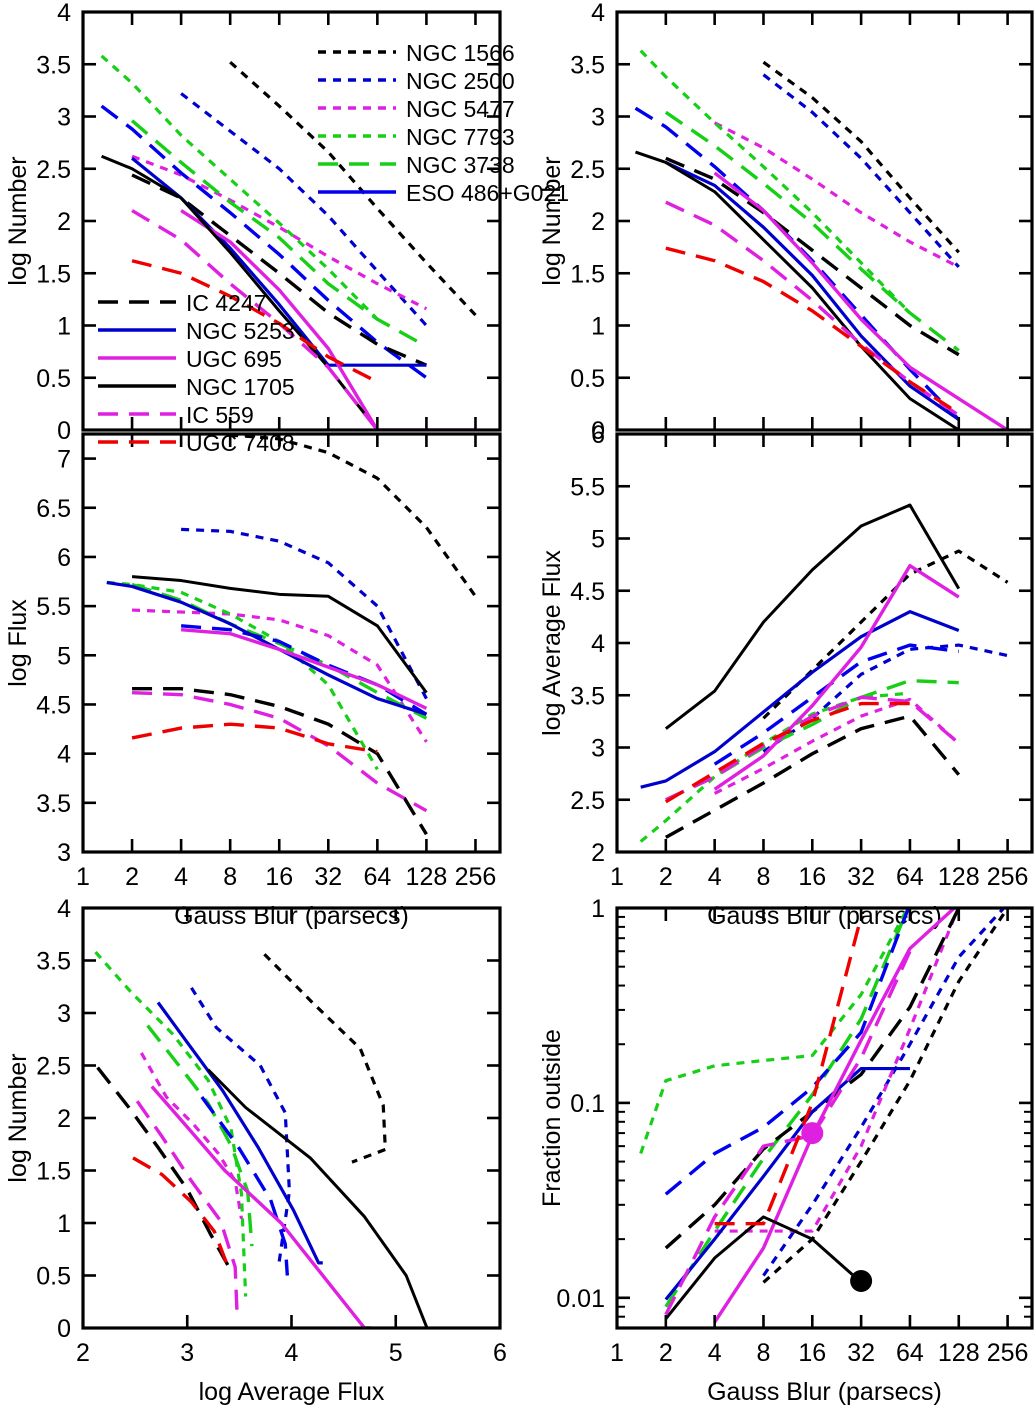 The width and height of the screenshot is (1036, 1419). Describe the element at coordinates (460, 137) in the screenshot. I see `legend-label: NGC 7793` at that location.